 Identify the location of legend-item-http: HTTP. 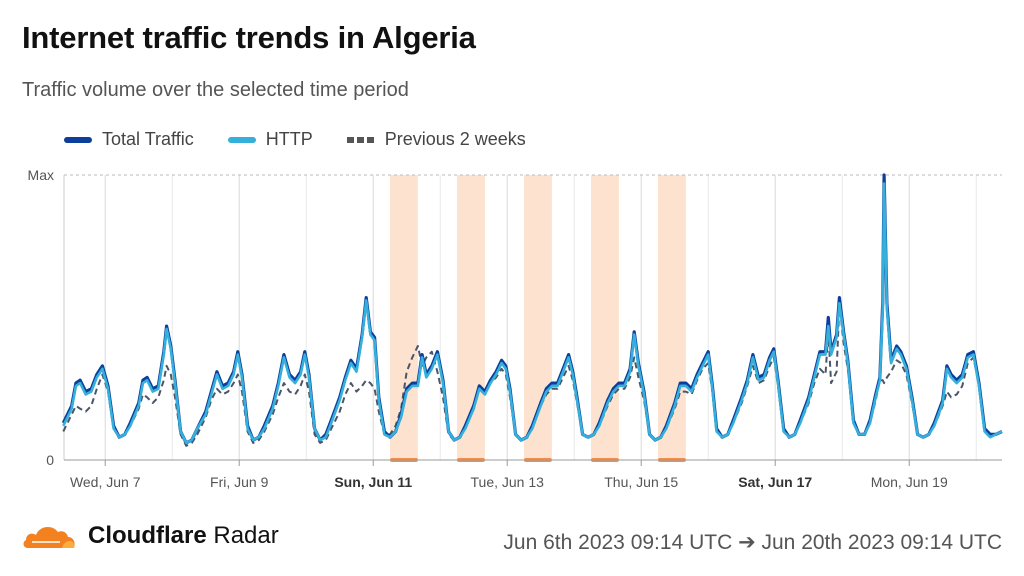
(270, 139).